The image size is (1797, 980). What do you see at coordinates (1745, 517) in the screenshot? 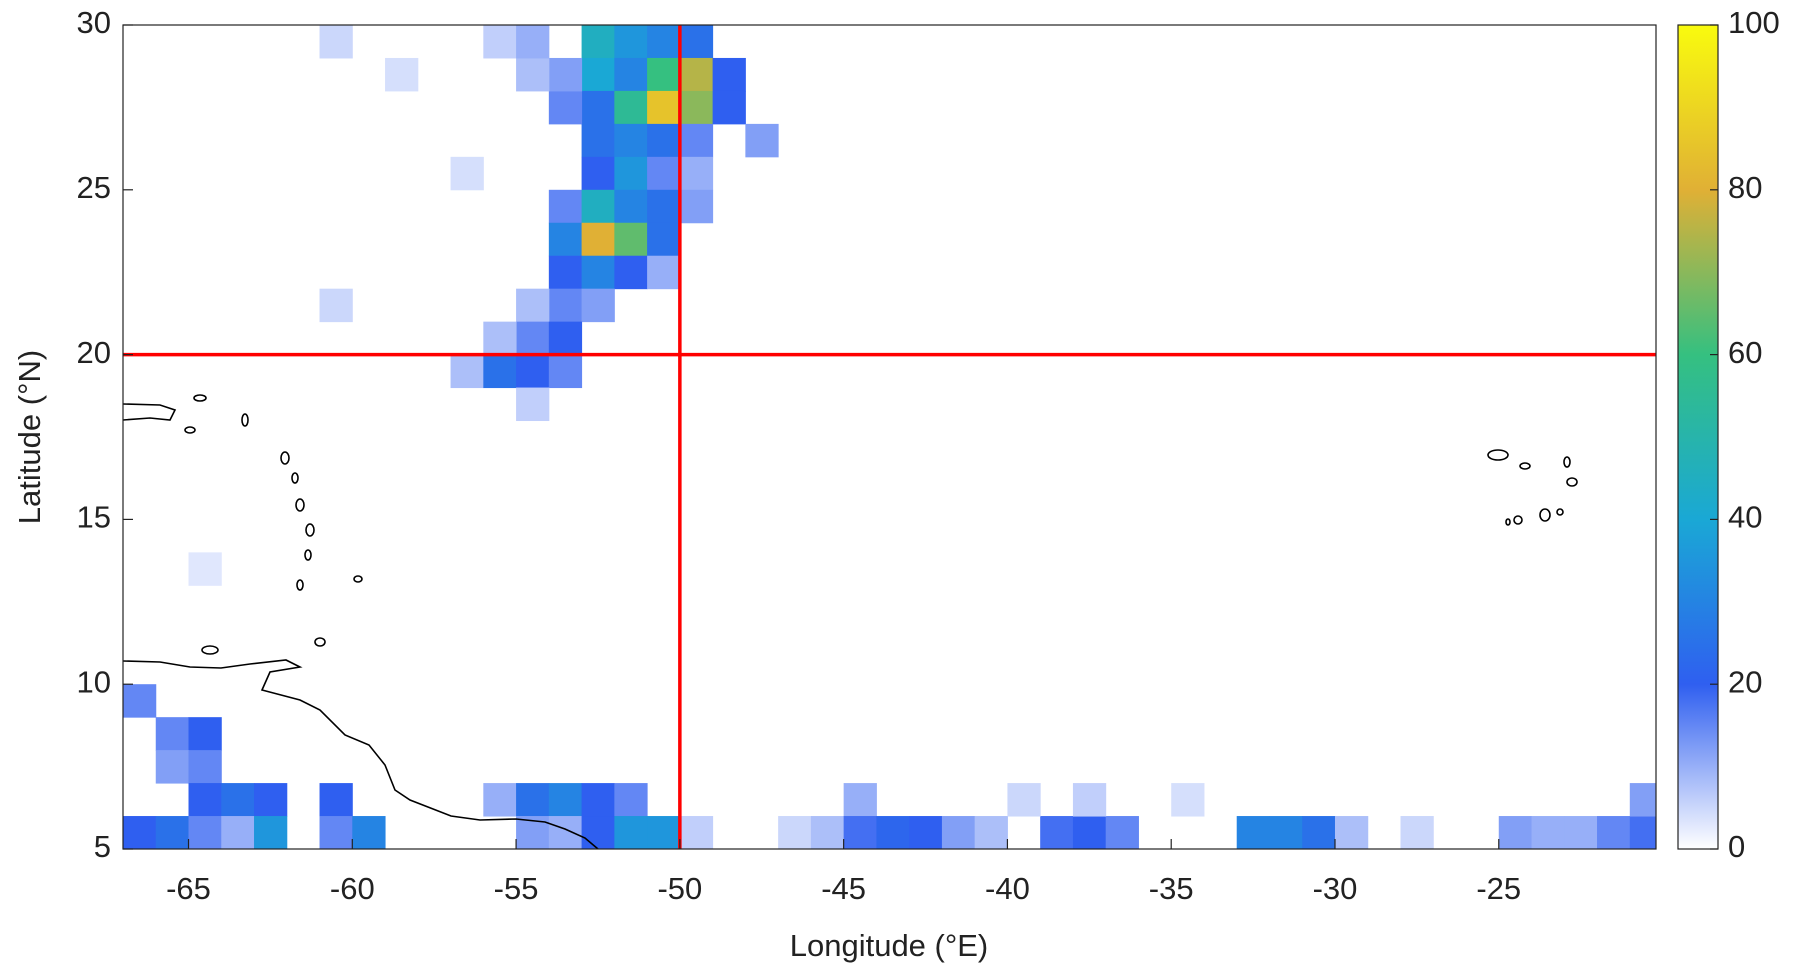
I see `colorbar-tick-label: 40` at bounding box center [1745, 517].